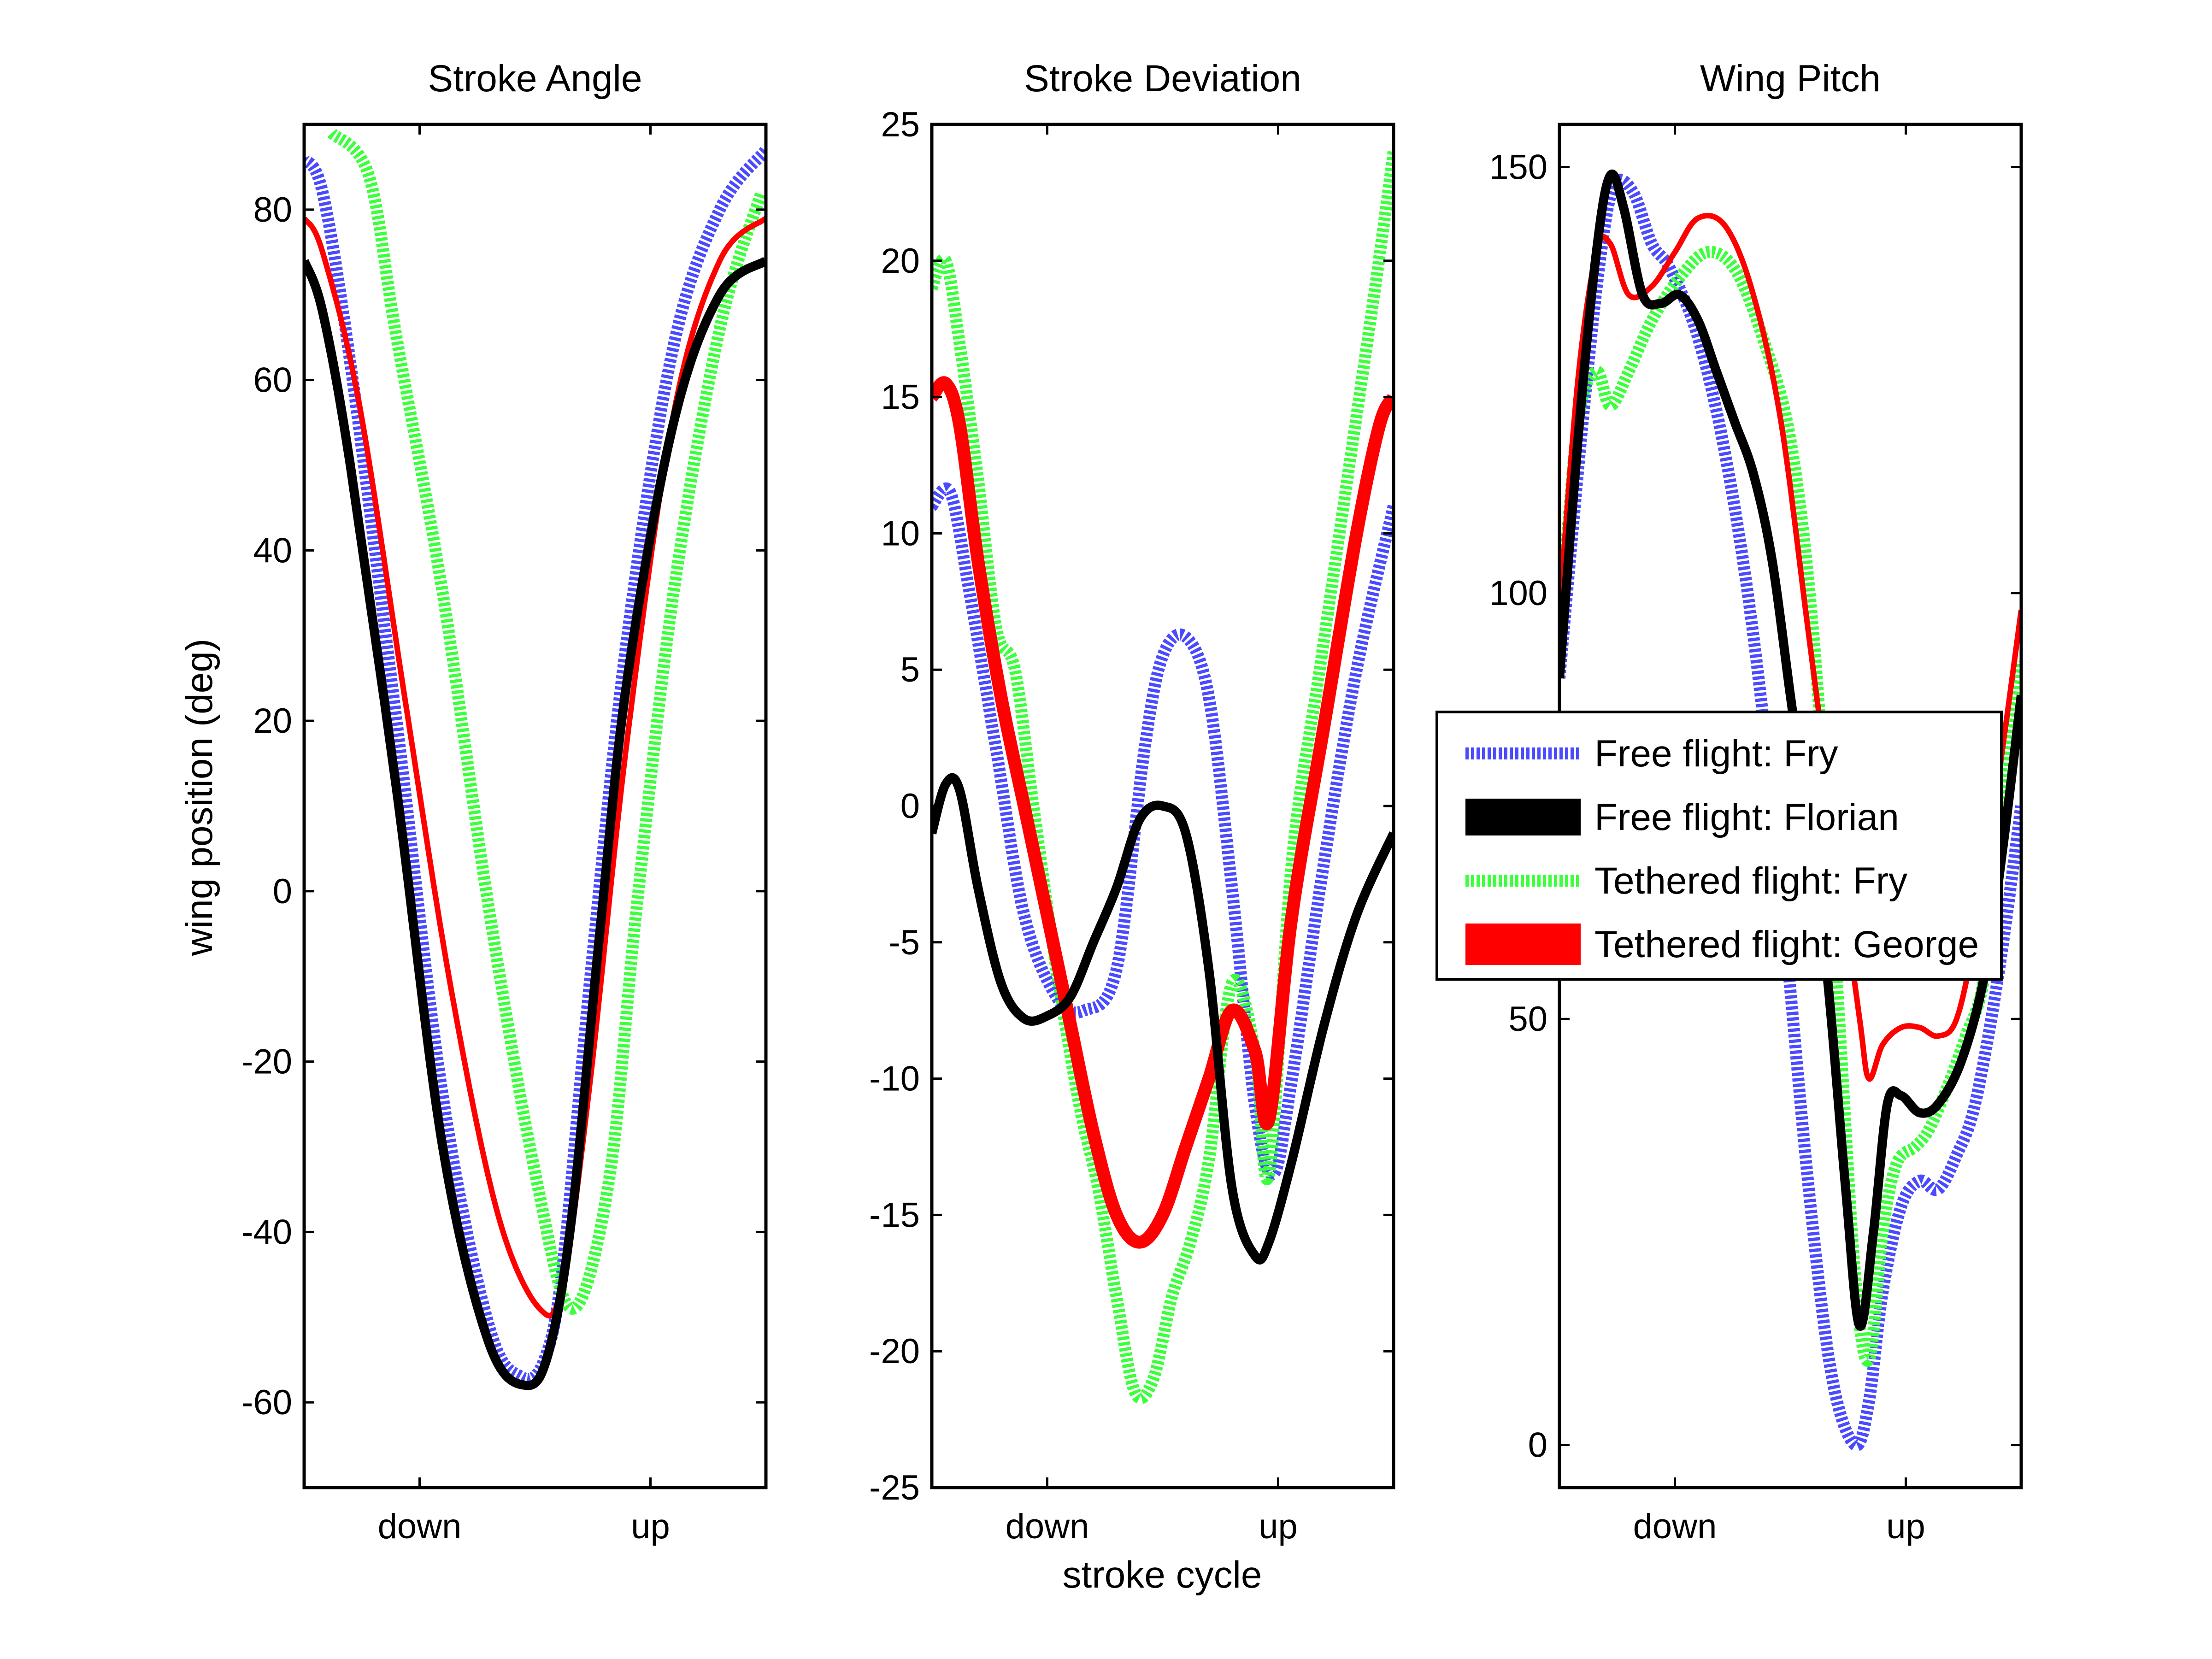  Describe the element at coordinates (1716, 754) in the screenshot. I see `legend-label: Free flight: Fry` at that location.